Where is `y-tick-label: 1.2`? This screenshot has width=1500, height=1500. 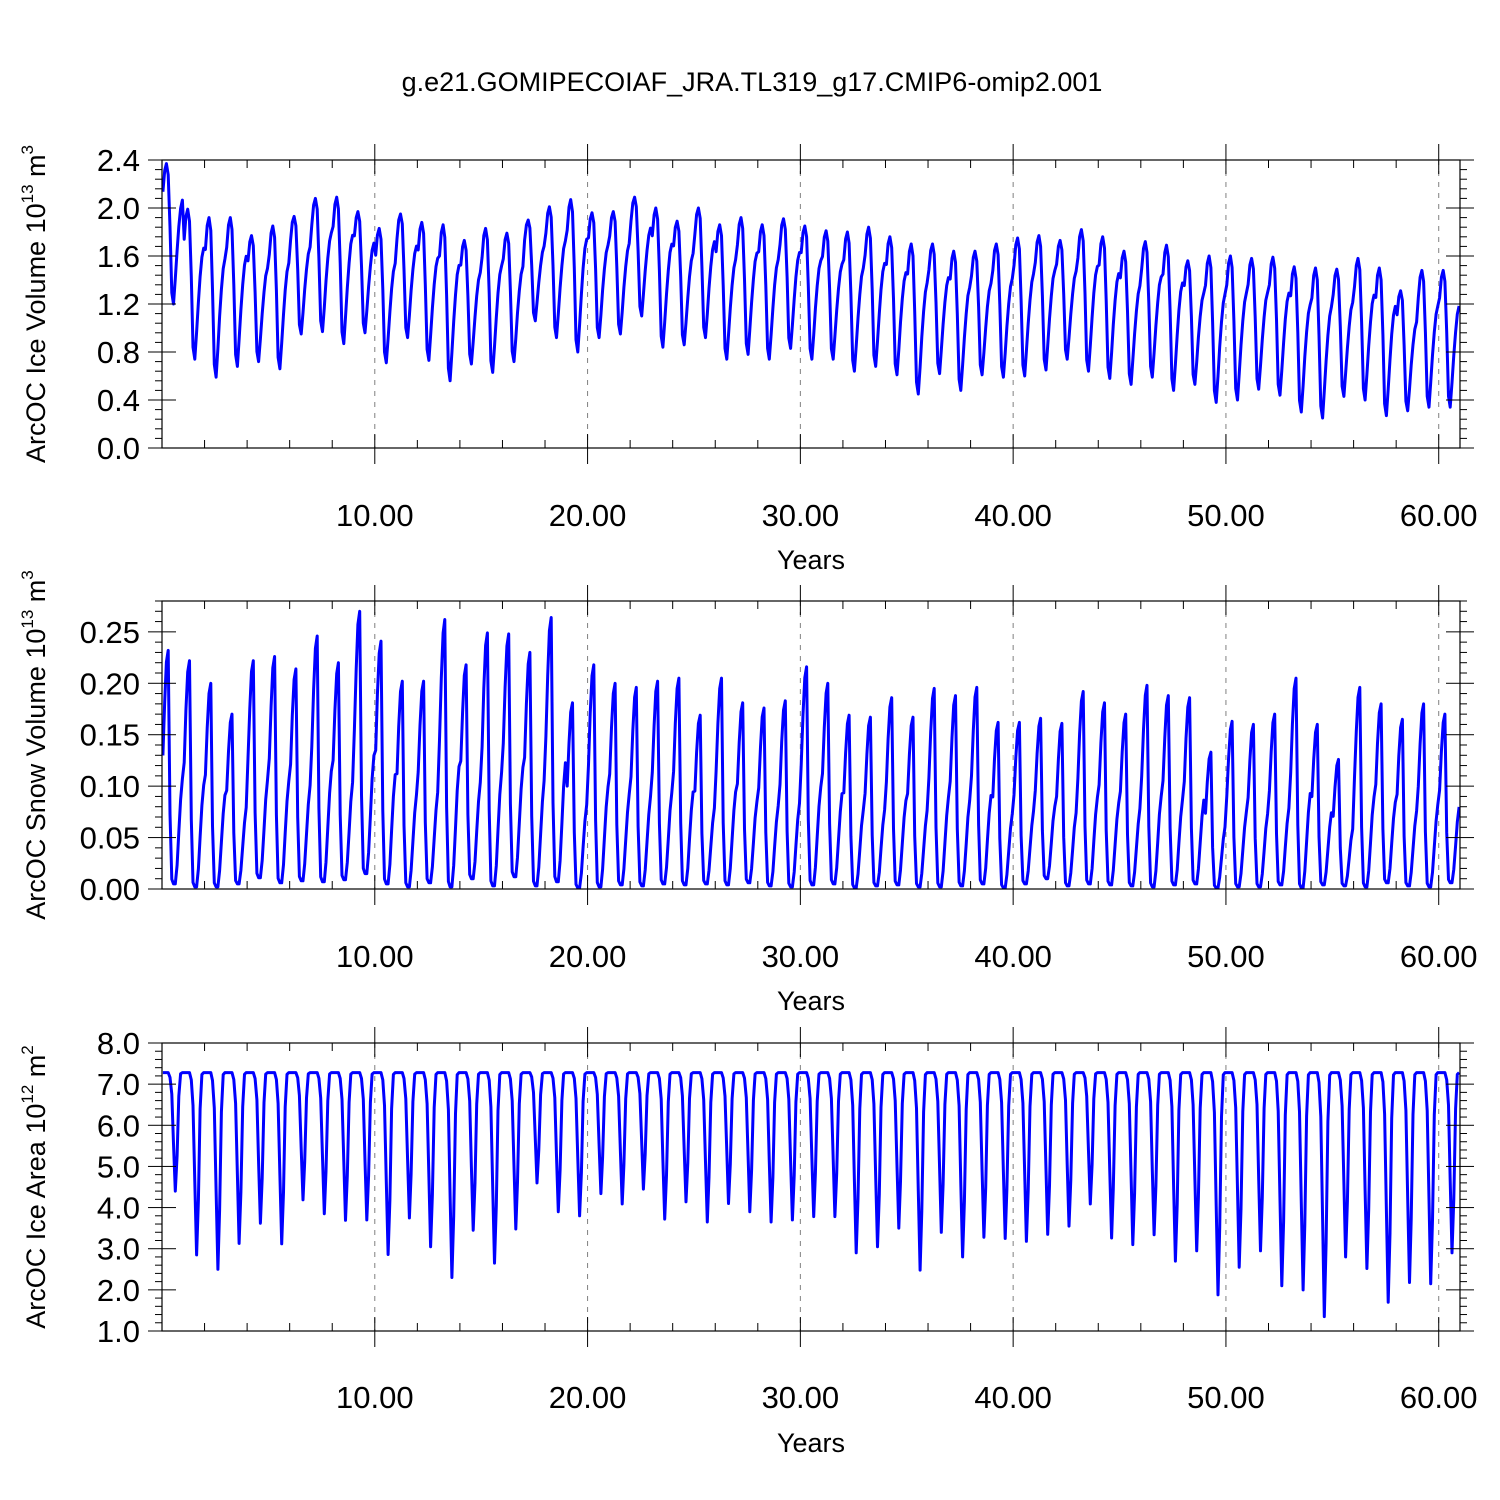
y-tick-label: 1.2 is located at coordinates (118, 304).